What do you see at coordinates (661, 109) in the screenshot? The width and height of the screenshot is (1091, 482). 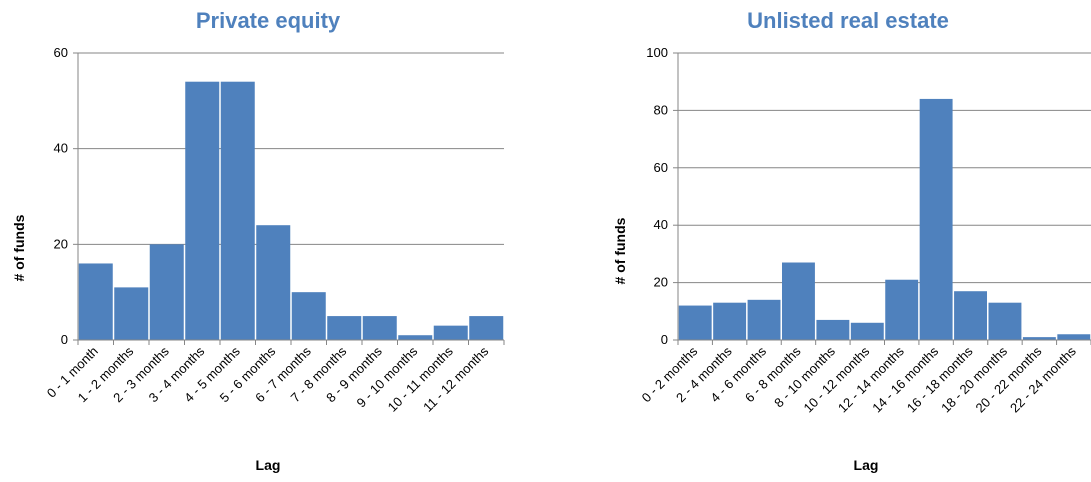 I see `y-tick-label: 80` at bounding box center [661, 109].